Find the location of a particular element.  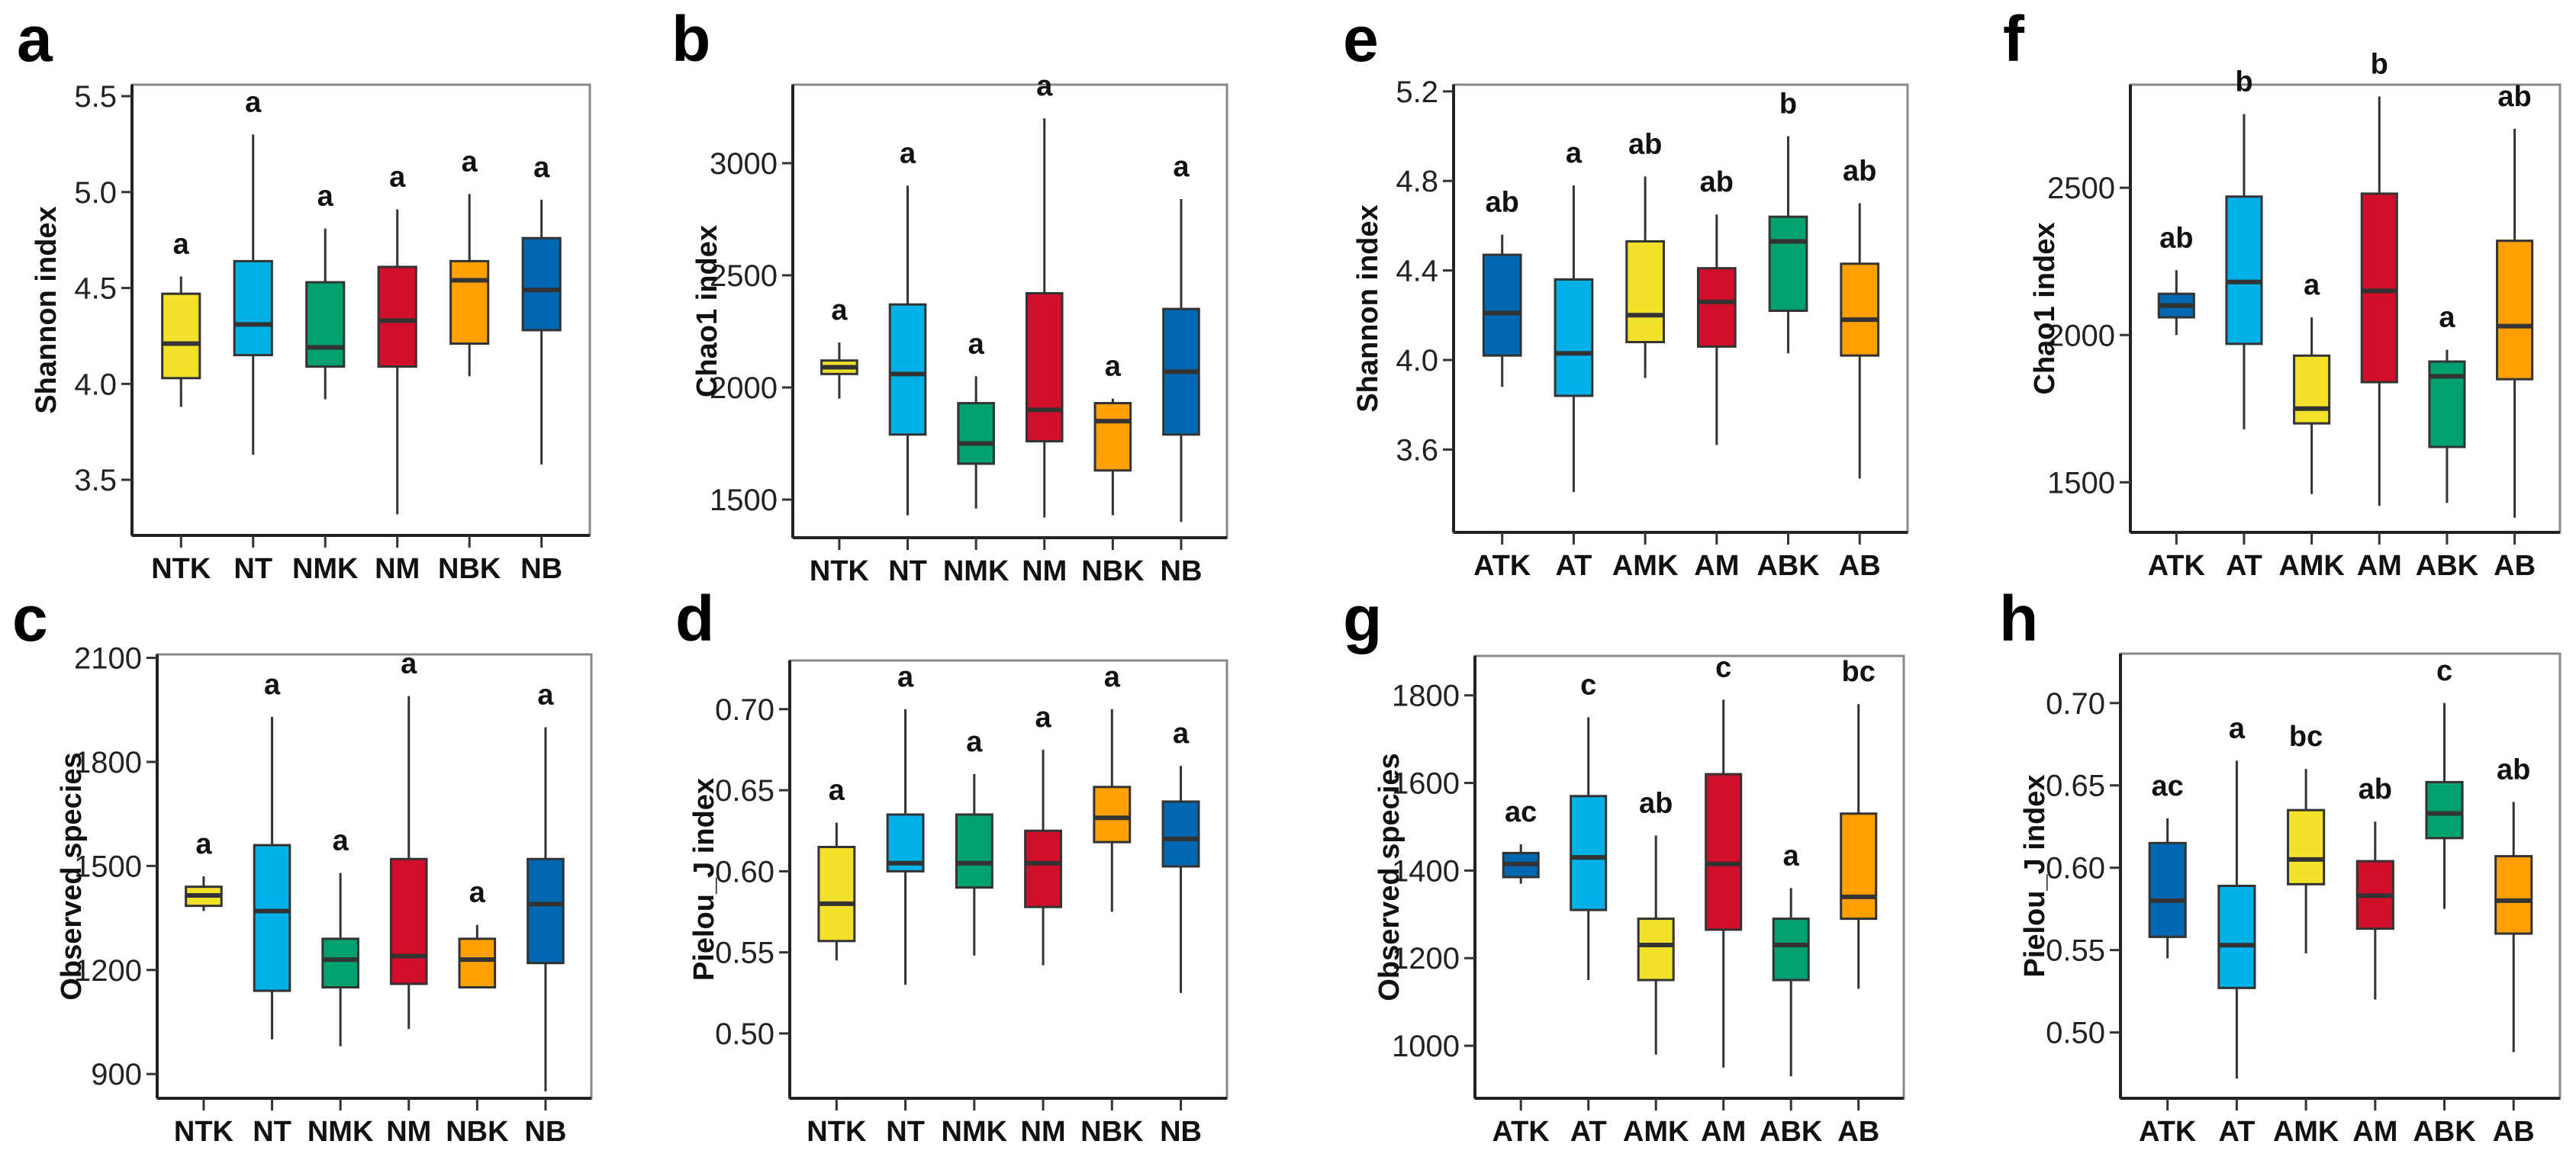

panel-label: g is located at coordinates (1362, 618).